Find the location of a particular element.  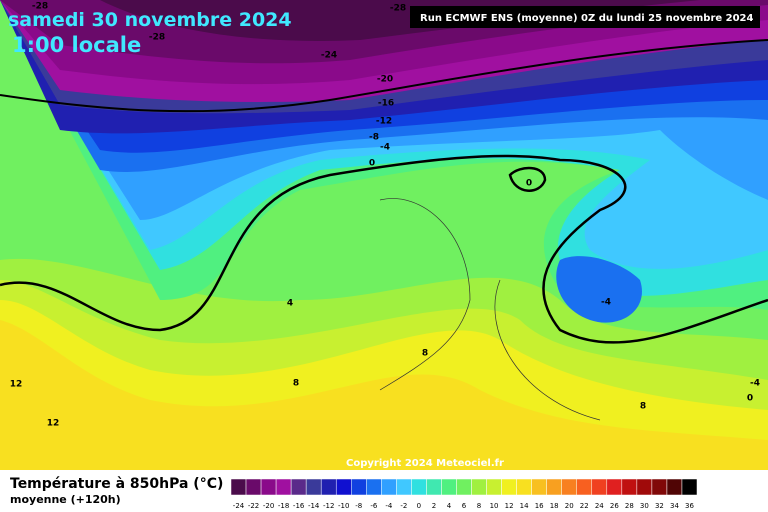

legend-subtitle: moyenne (+120h) is located at coordinates (65, 499).